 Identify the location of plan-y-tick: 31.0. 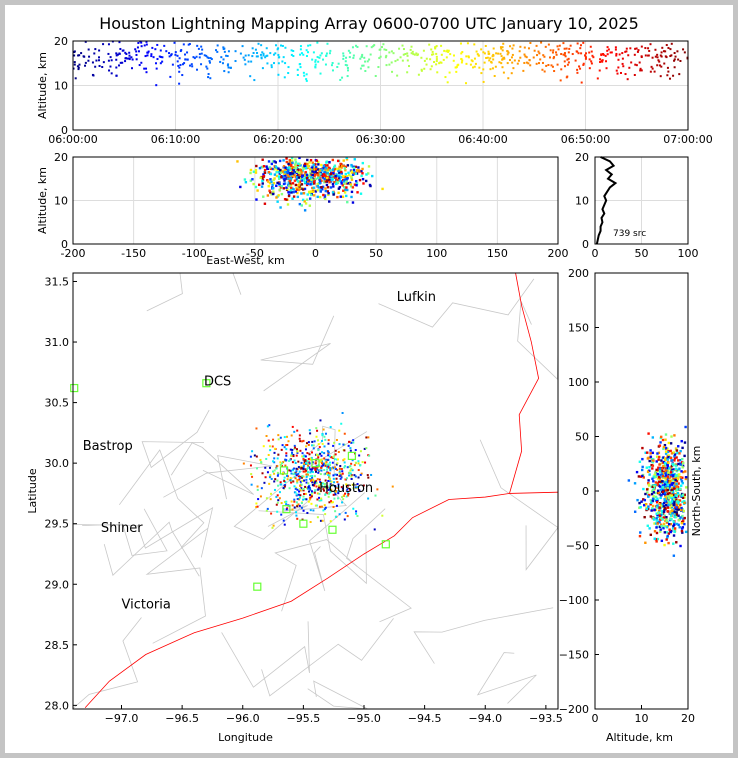
(57, 342).